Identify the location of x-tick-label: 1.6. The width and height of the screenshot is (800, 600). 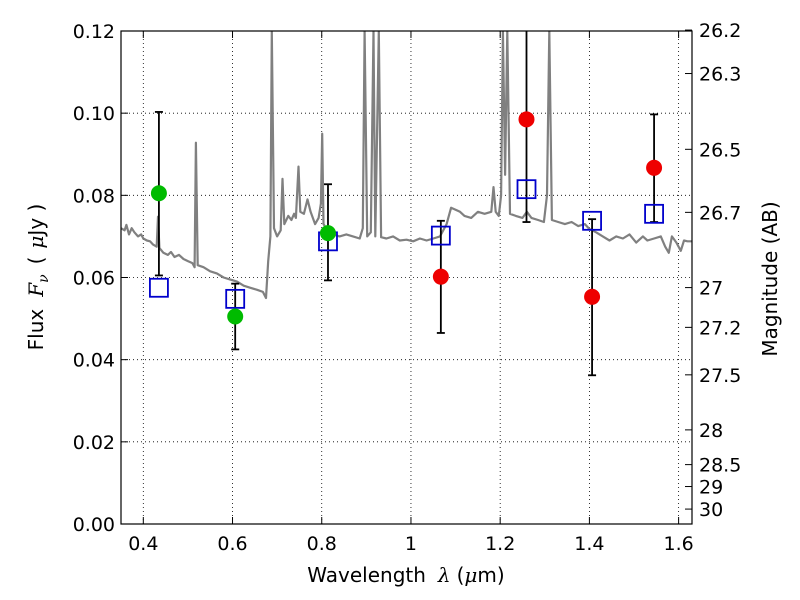
(679, 544).